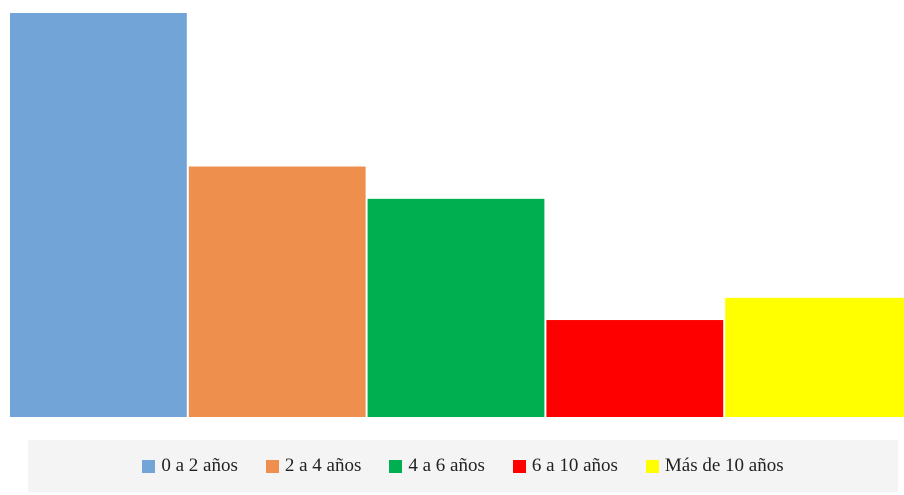  I want to click on legend-label: 0 a 2 años, so click(199, 465).